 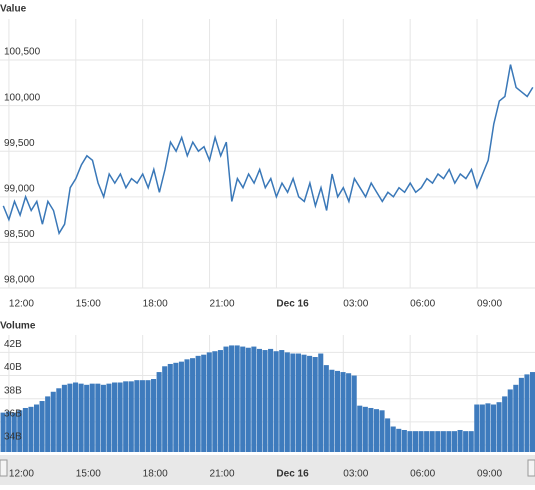 I want to click on y-tick-label: 34B, so click(x=13, y=437).